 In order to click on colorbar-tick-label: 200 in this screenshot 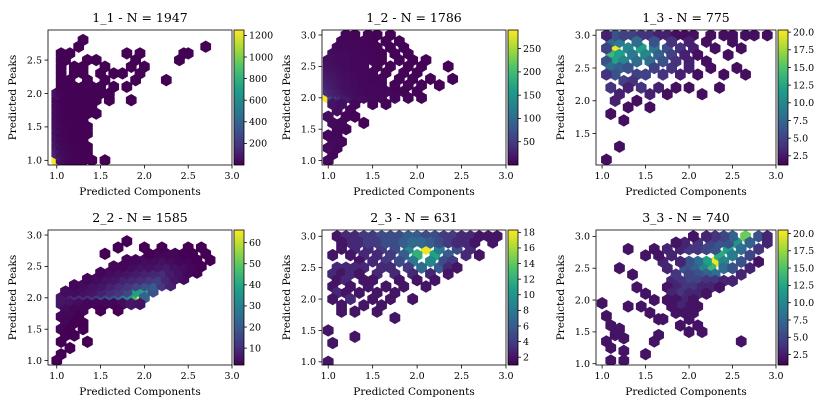, I will do `click(532, 72)`.